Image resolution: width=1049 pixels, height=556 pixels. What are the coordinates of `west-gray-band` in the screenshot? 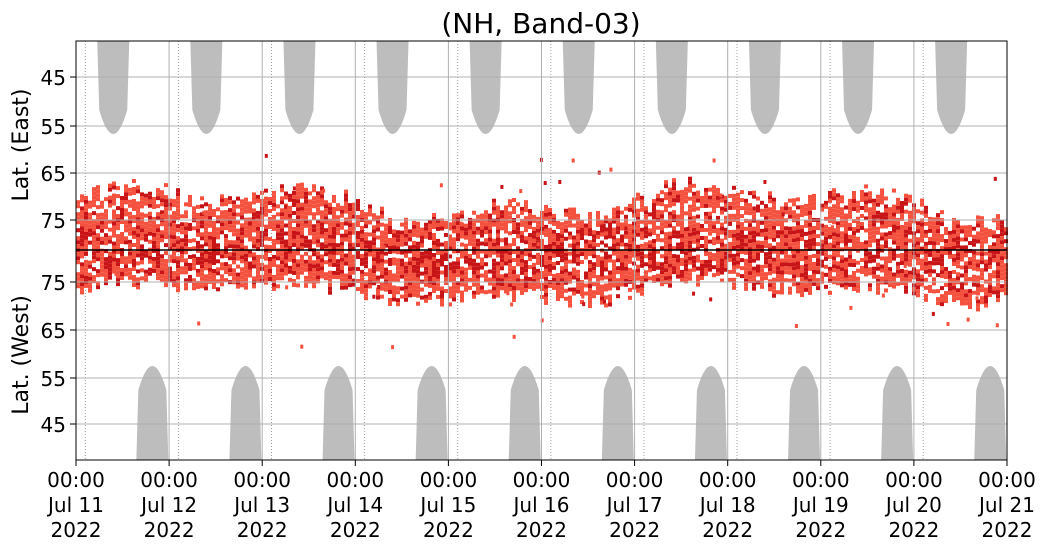 It's located at (245, 413).